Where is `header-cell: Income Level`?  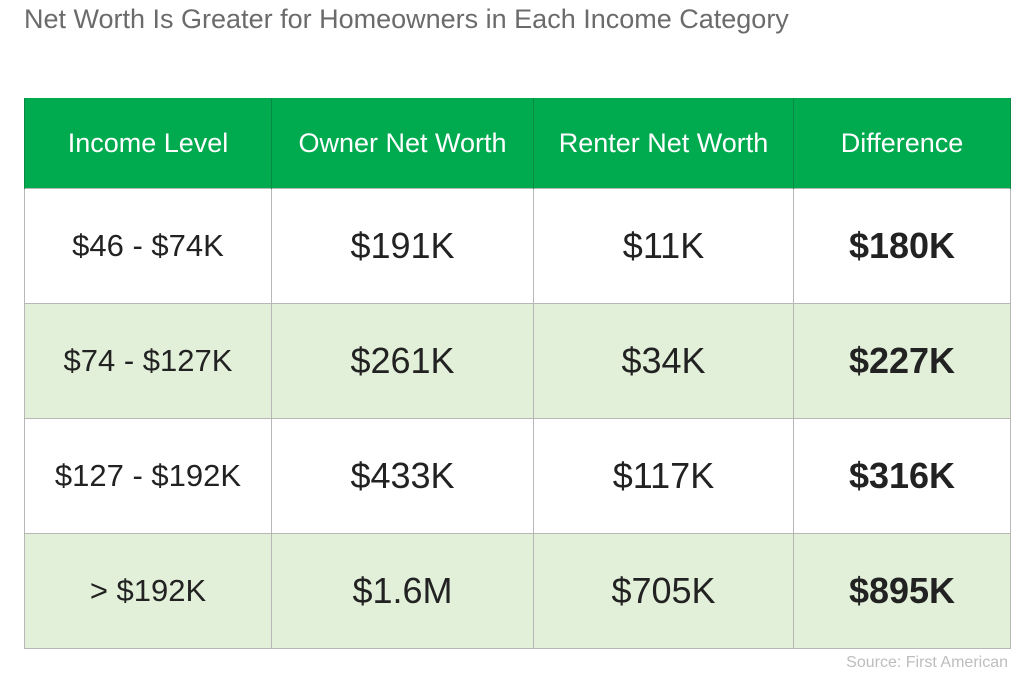
header-cell: Income Level is located at coordinates (148, 143).